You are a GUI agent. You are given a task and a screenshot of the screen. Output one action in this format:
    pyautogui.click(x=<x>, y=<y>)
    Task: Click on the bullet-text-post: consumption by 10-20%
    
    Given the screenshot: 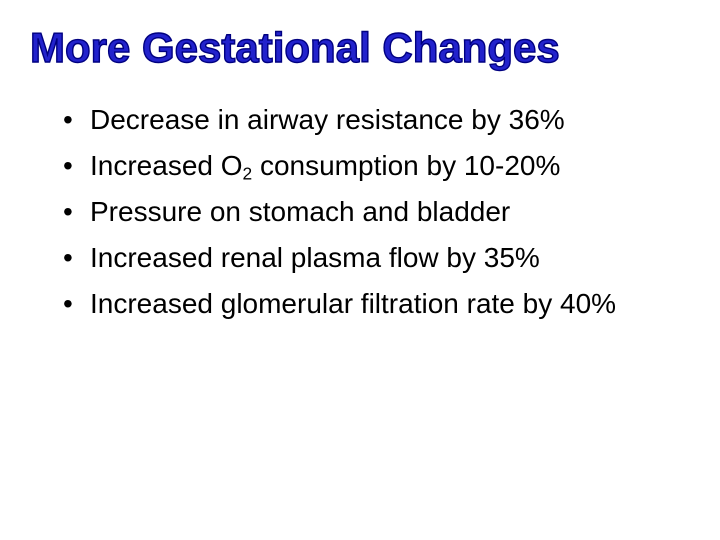 What is the action you would take?
    pyautogui.click(x=406, y=165)
    